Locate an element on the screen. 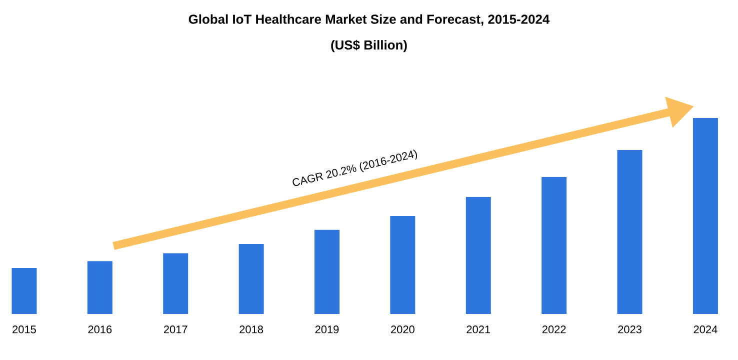  x-tick-label: 2015 is located at coordinates (24, 330).